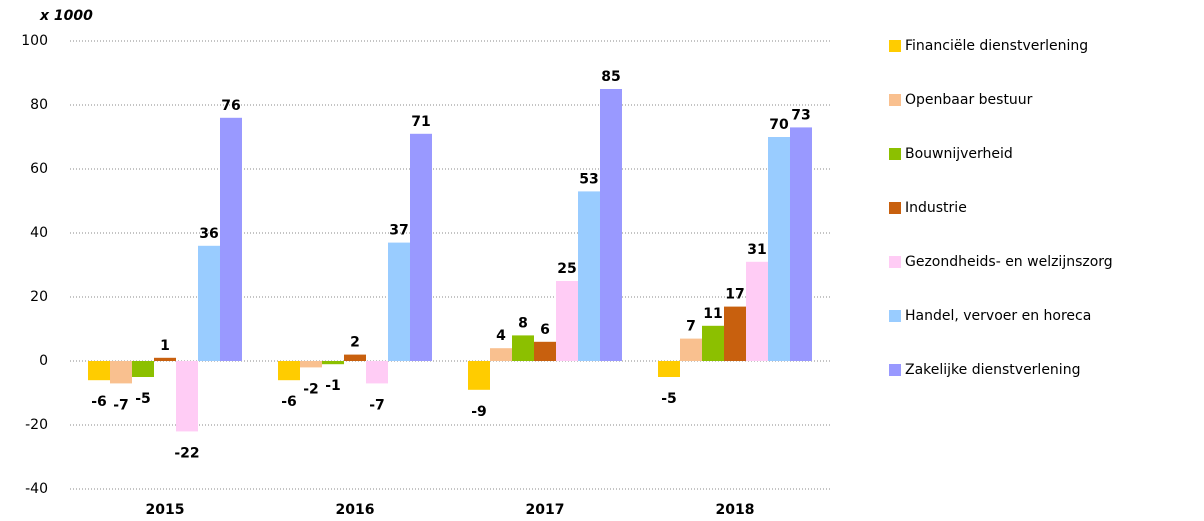  What do you see at coordinates (691, 327) in the screenshot?
I see `value-label: 7` at bounding box center [691, 327].